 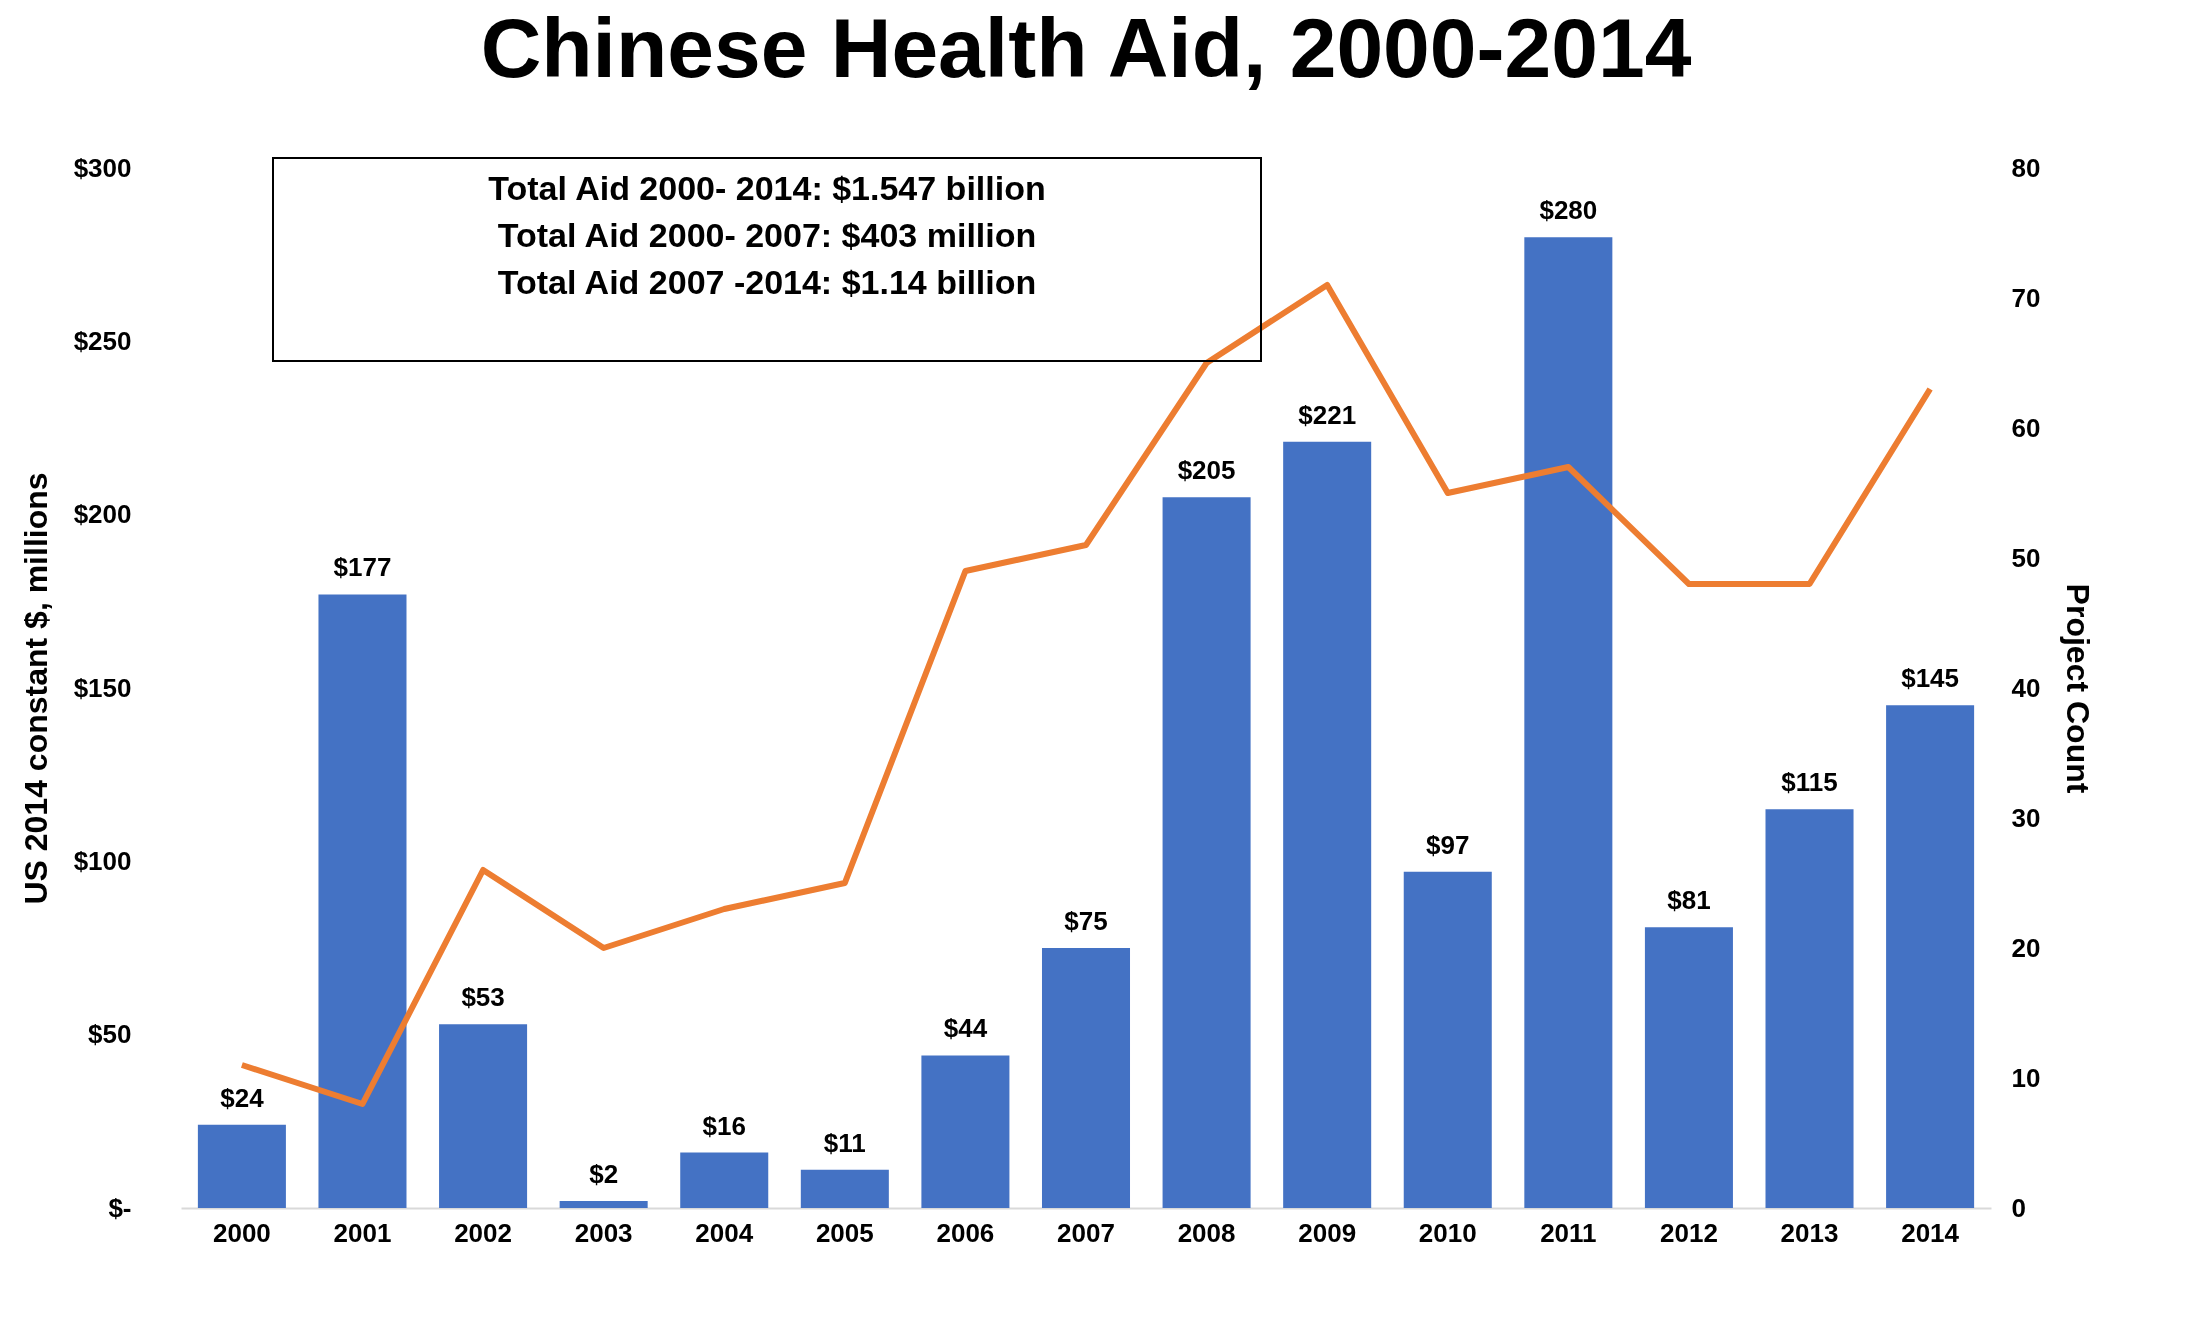 What do you see at coordinates (2026, 427) in the screenshot?
I see `y2-tick-label: 60` at bounding box center [2026, 427].